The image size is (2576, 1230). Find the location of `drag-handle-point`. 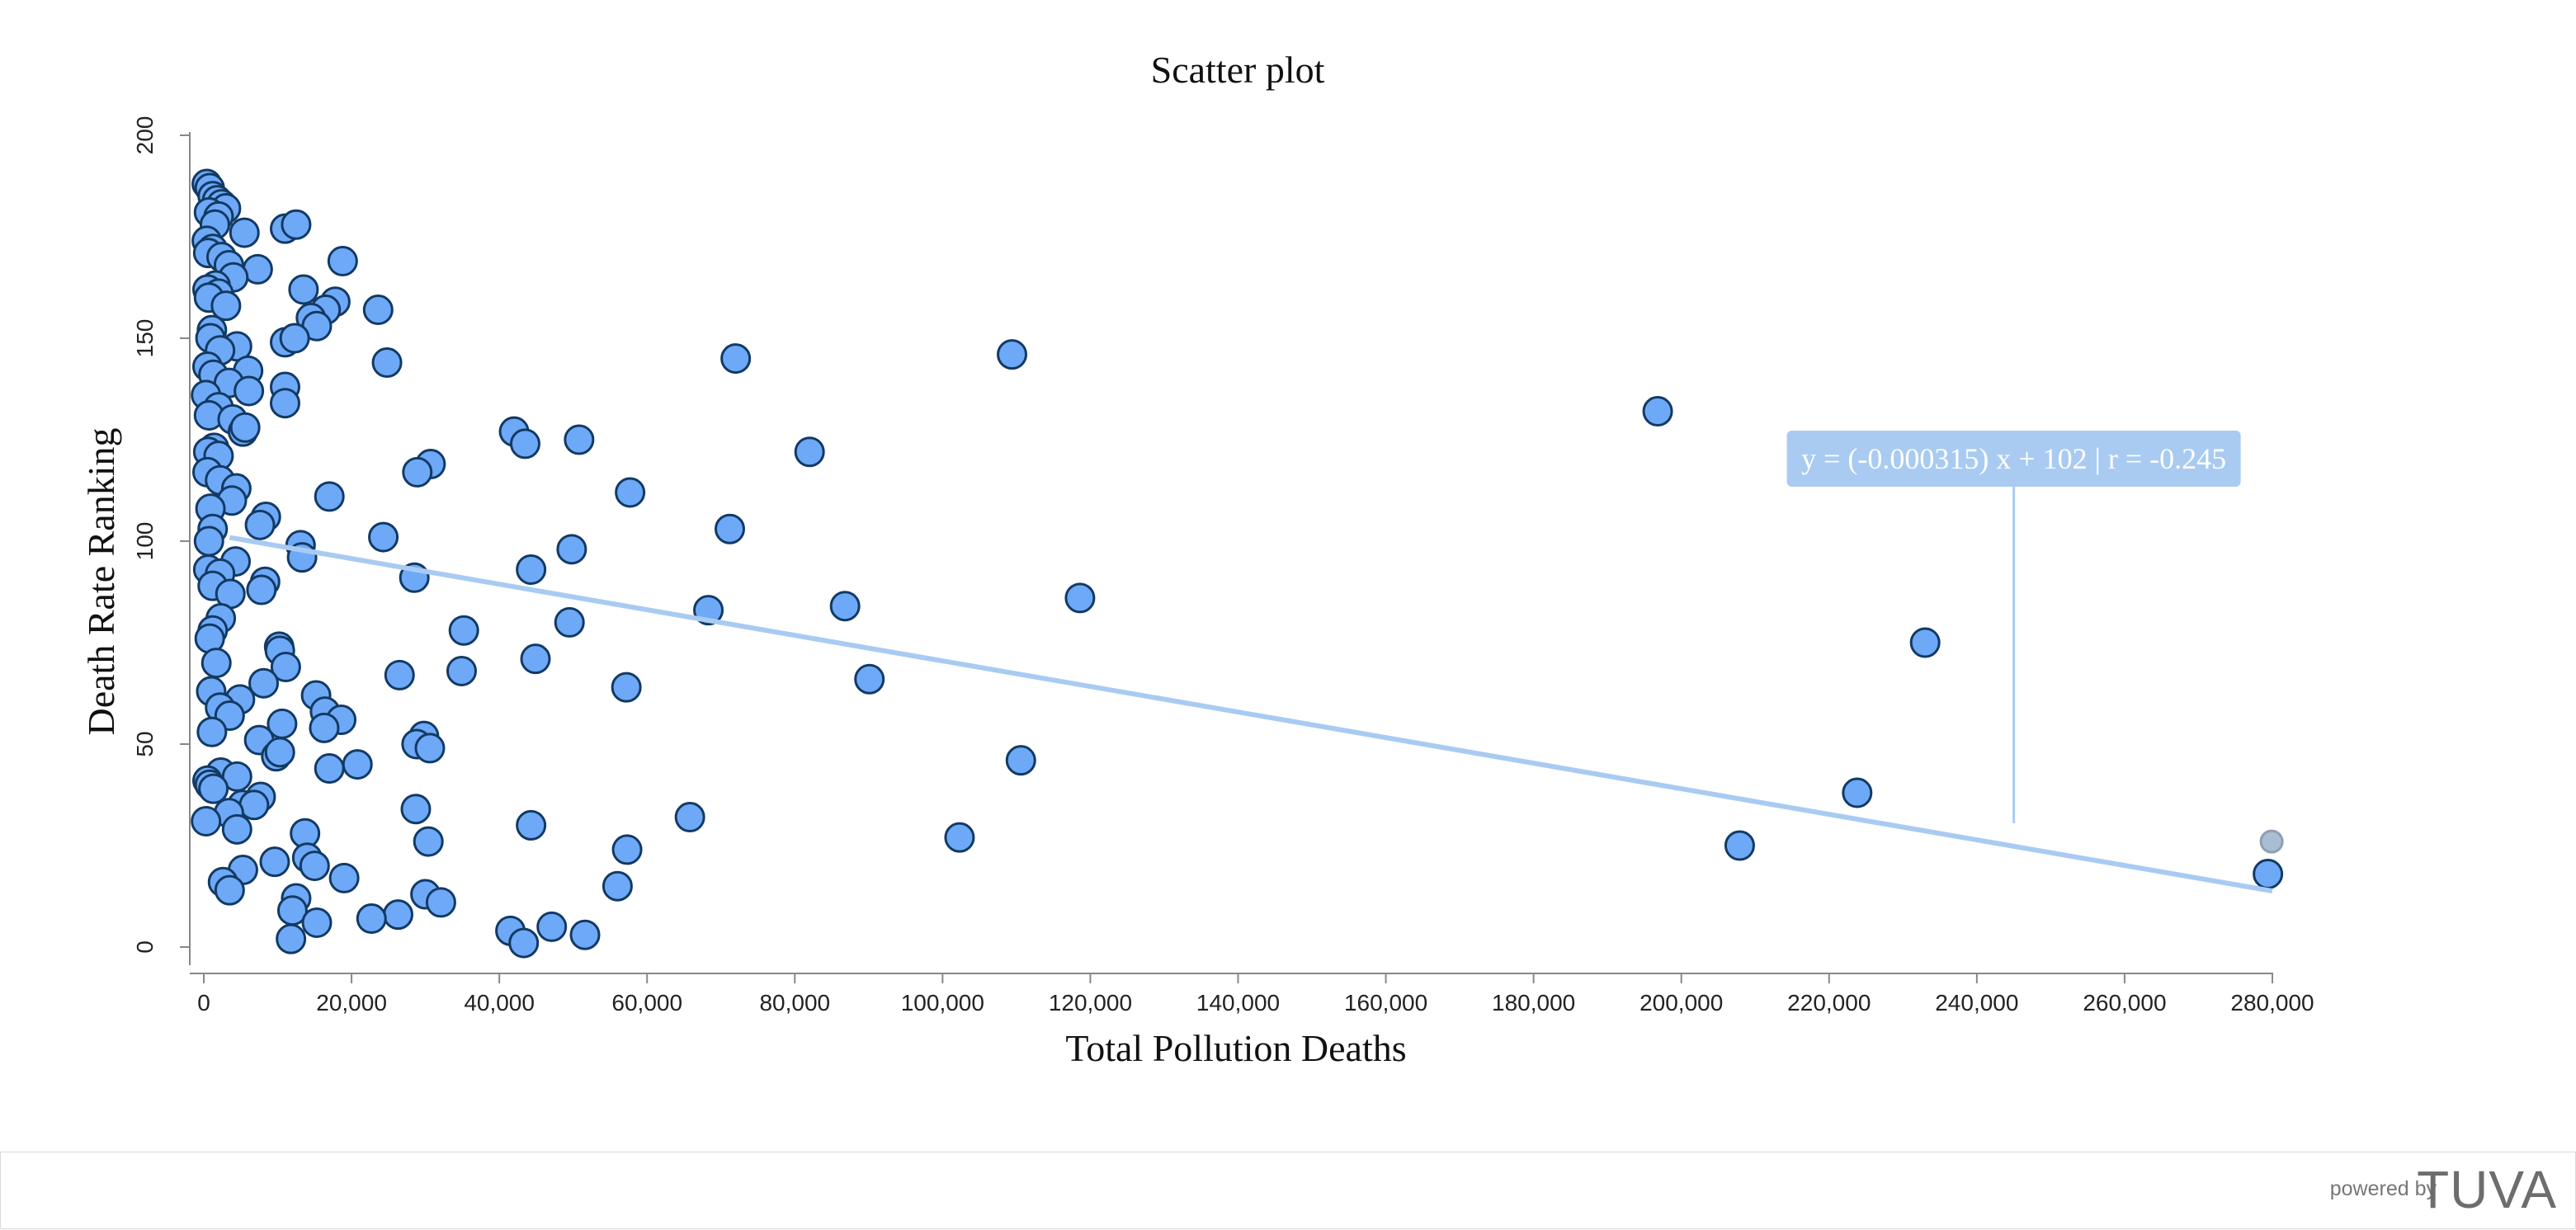

drag-handle-point is located at coordinates (2271, 841).